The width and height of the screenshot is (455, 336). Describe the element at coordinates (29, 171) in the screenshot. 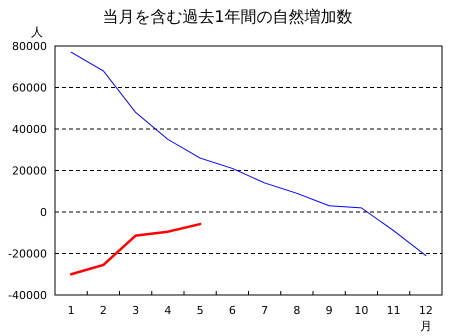

I see `y-tick-label: 20000` at that location.